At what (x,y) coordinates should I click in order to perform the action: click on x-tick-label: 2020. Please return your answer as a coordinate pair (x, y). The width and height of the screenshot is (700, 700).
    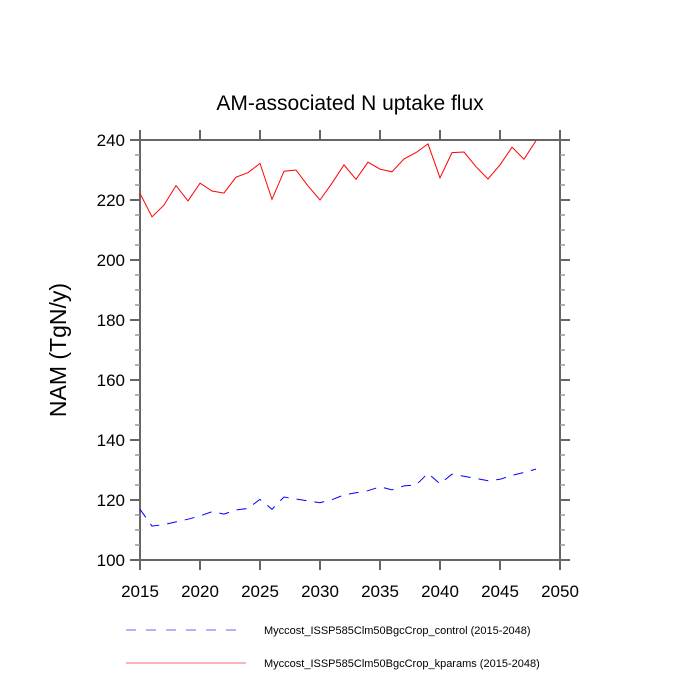
    Looking at the image, I should click on (200, 591).